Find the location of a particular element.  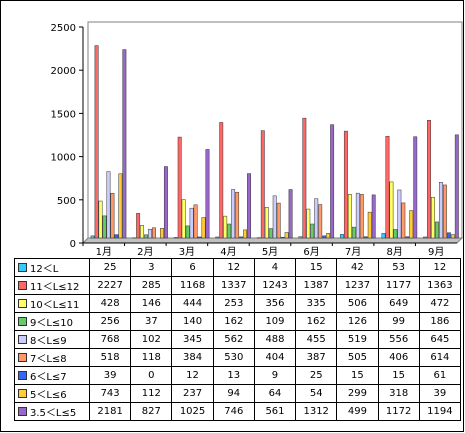

table-cell: 318 is located at coordinates (398, 393).